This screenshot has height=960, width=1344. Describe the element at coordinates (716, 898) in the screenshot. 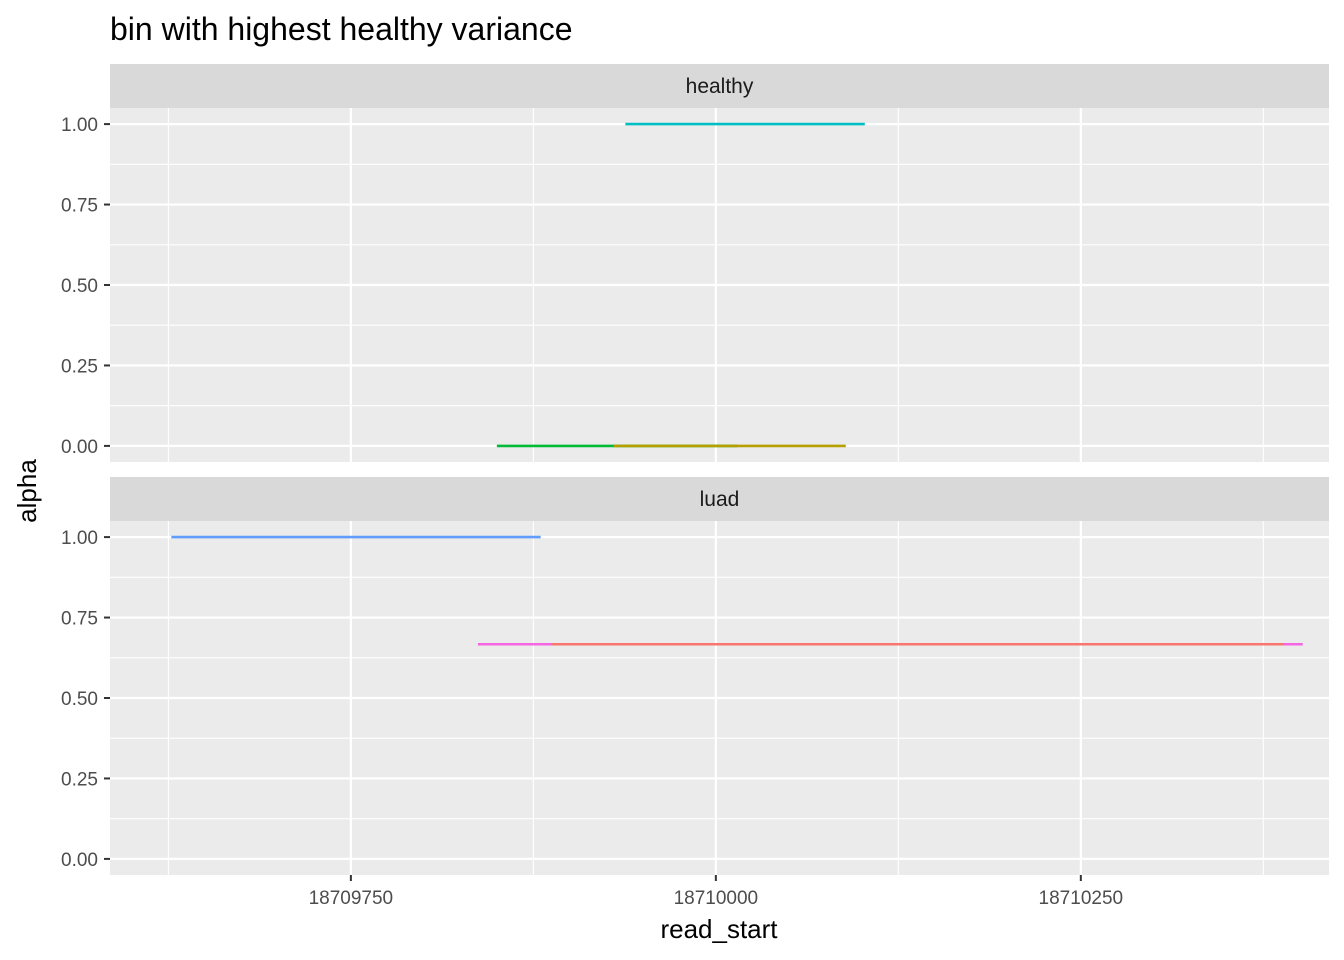

I see `x-tick-label: 18710000` at that location.